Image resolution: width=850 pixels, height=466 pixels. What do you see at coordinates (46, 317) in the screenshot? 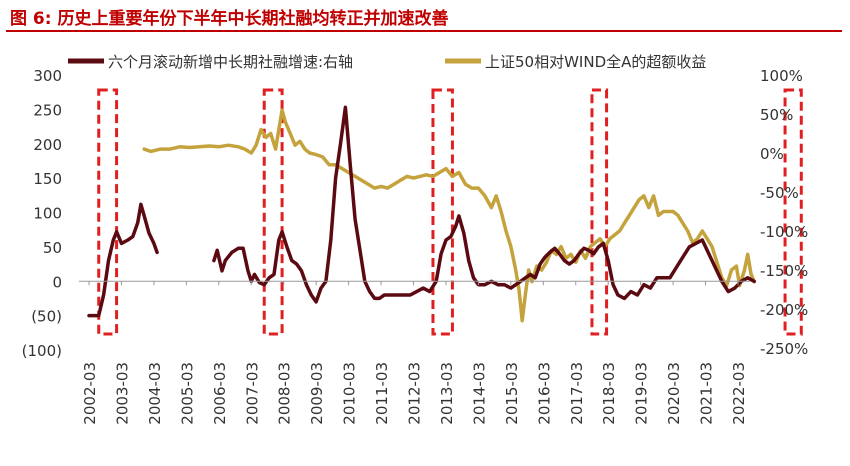
I see `left-tick-label: (50)` at bounding box center [46, 317].